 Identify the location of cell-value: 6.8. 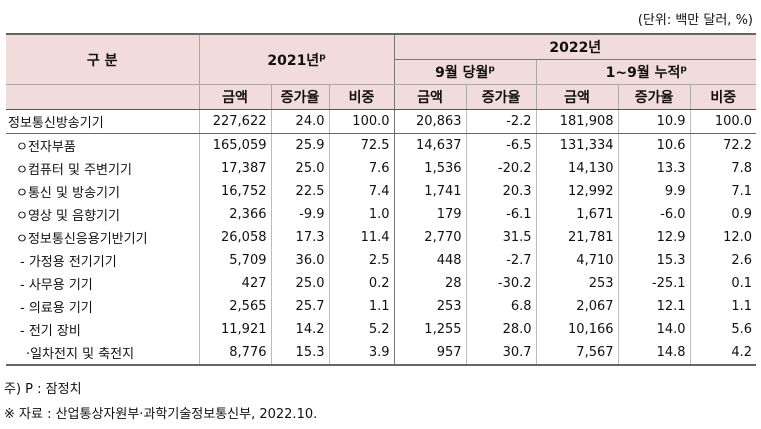
(501, 306).